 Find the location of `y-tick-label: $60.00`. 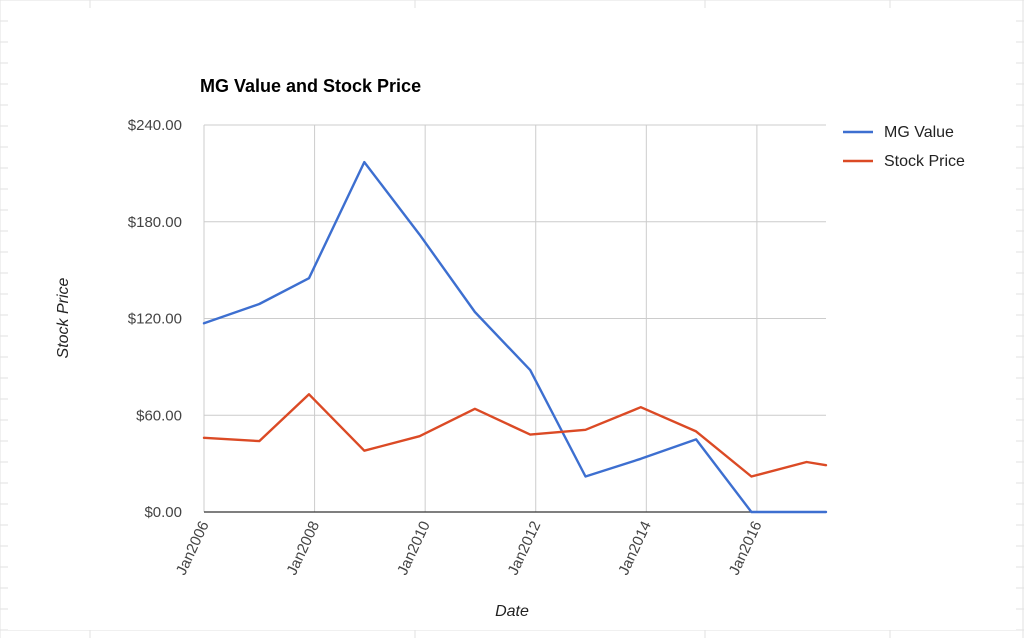

y-tick-label: $60.00 is located at coordinates (159, 415).